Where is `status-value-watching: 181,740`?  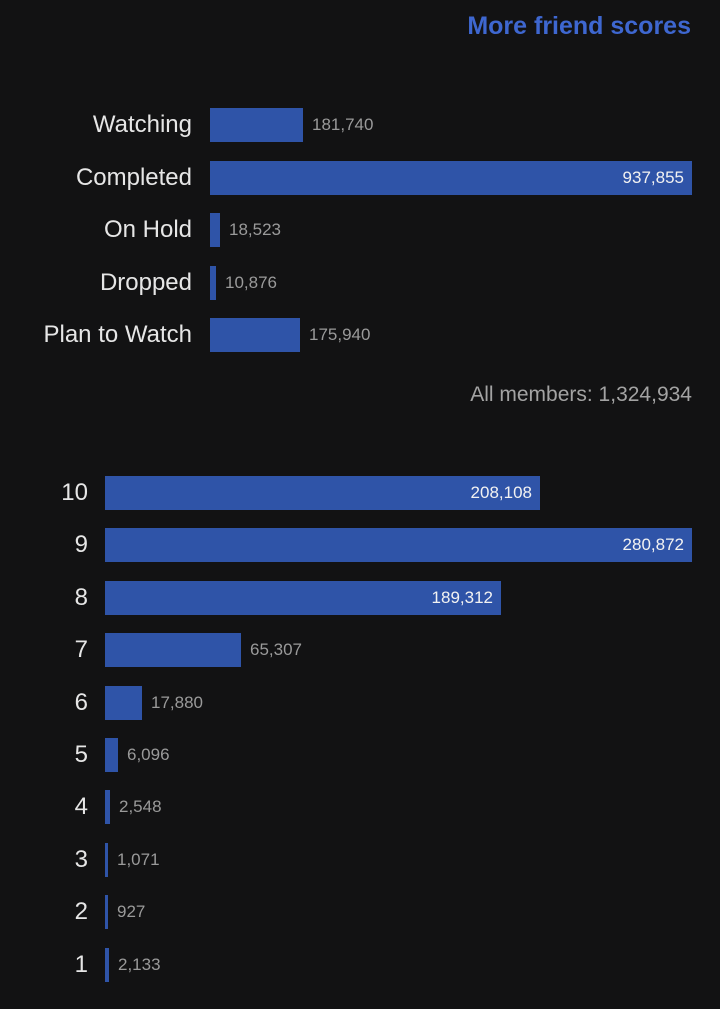
status-value-watching: 181,740 is located at coordinates (343, 124).